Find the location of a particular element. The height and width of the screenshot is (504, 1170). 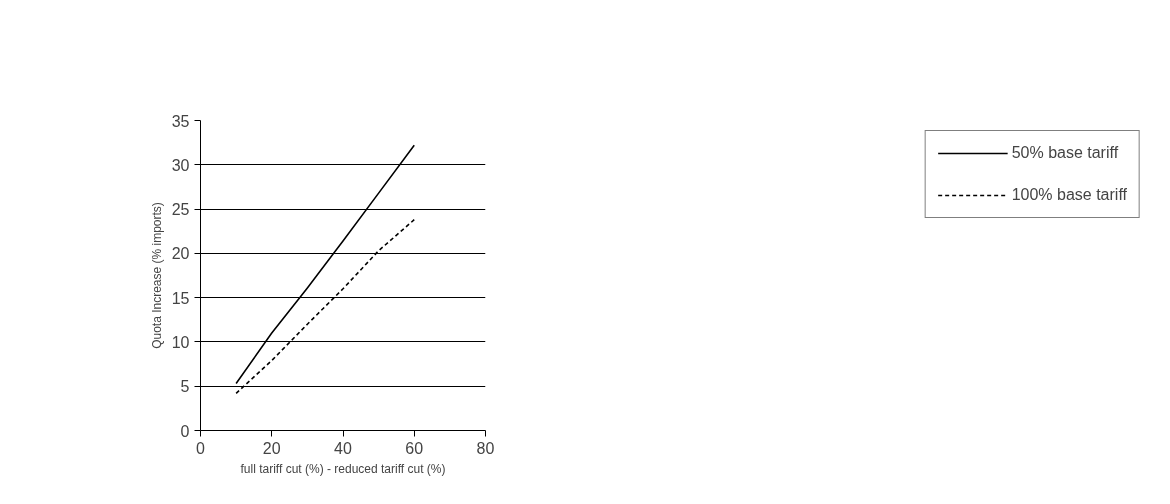

x-tick-label: 40 is located at coordinates (343, 448).